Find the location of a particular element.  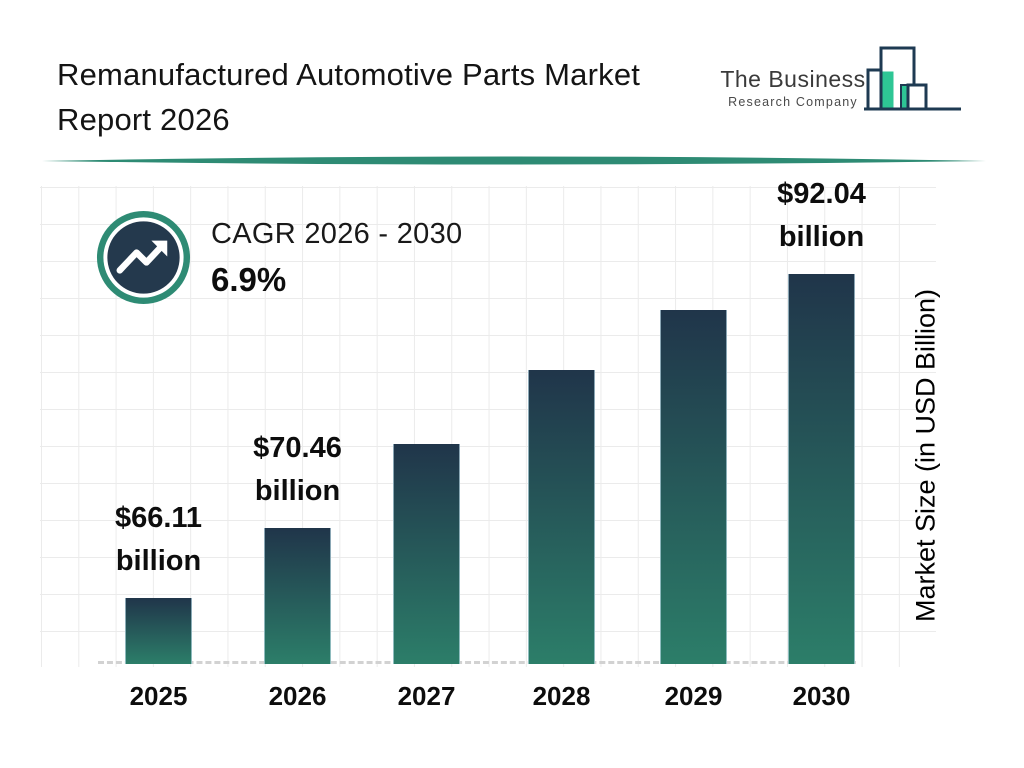

bar-2027 is located at coordinates (426, 554).